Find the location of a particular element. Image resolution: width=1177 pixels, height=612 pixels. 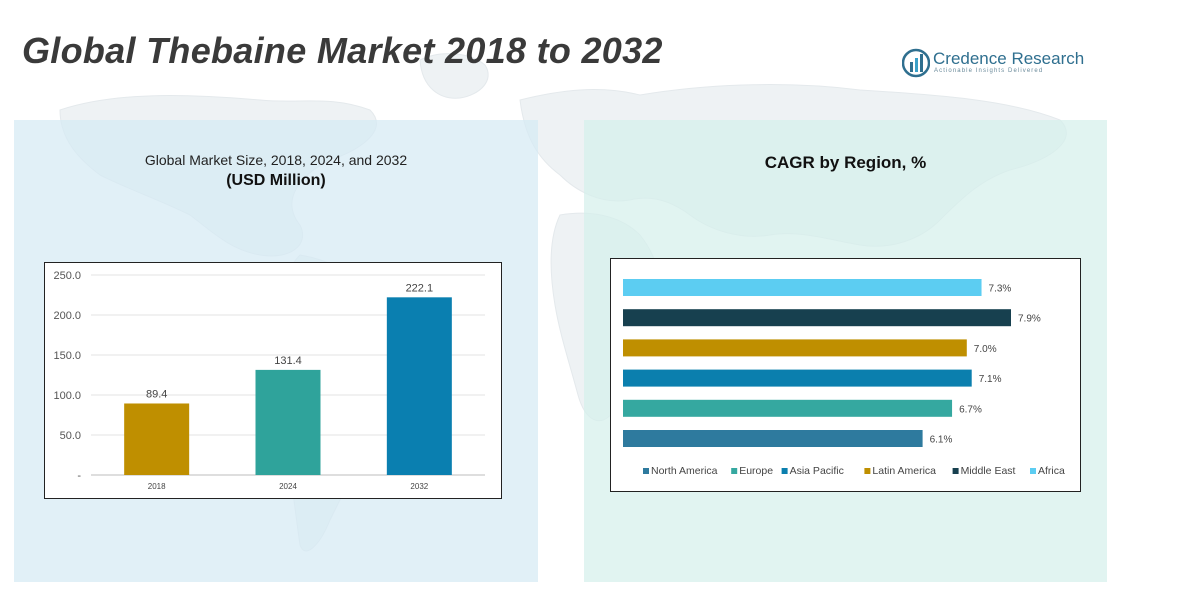

legend-label: Latin America is located at coordinates (904, 471).